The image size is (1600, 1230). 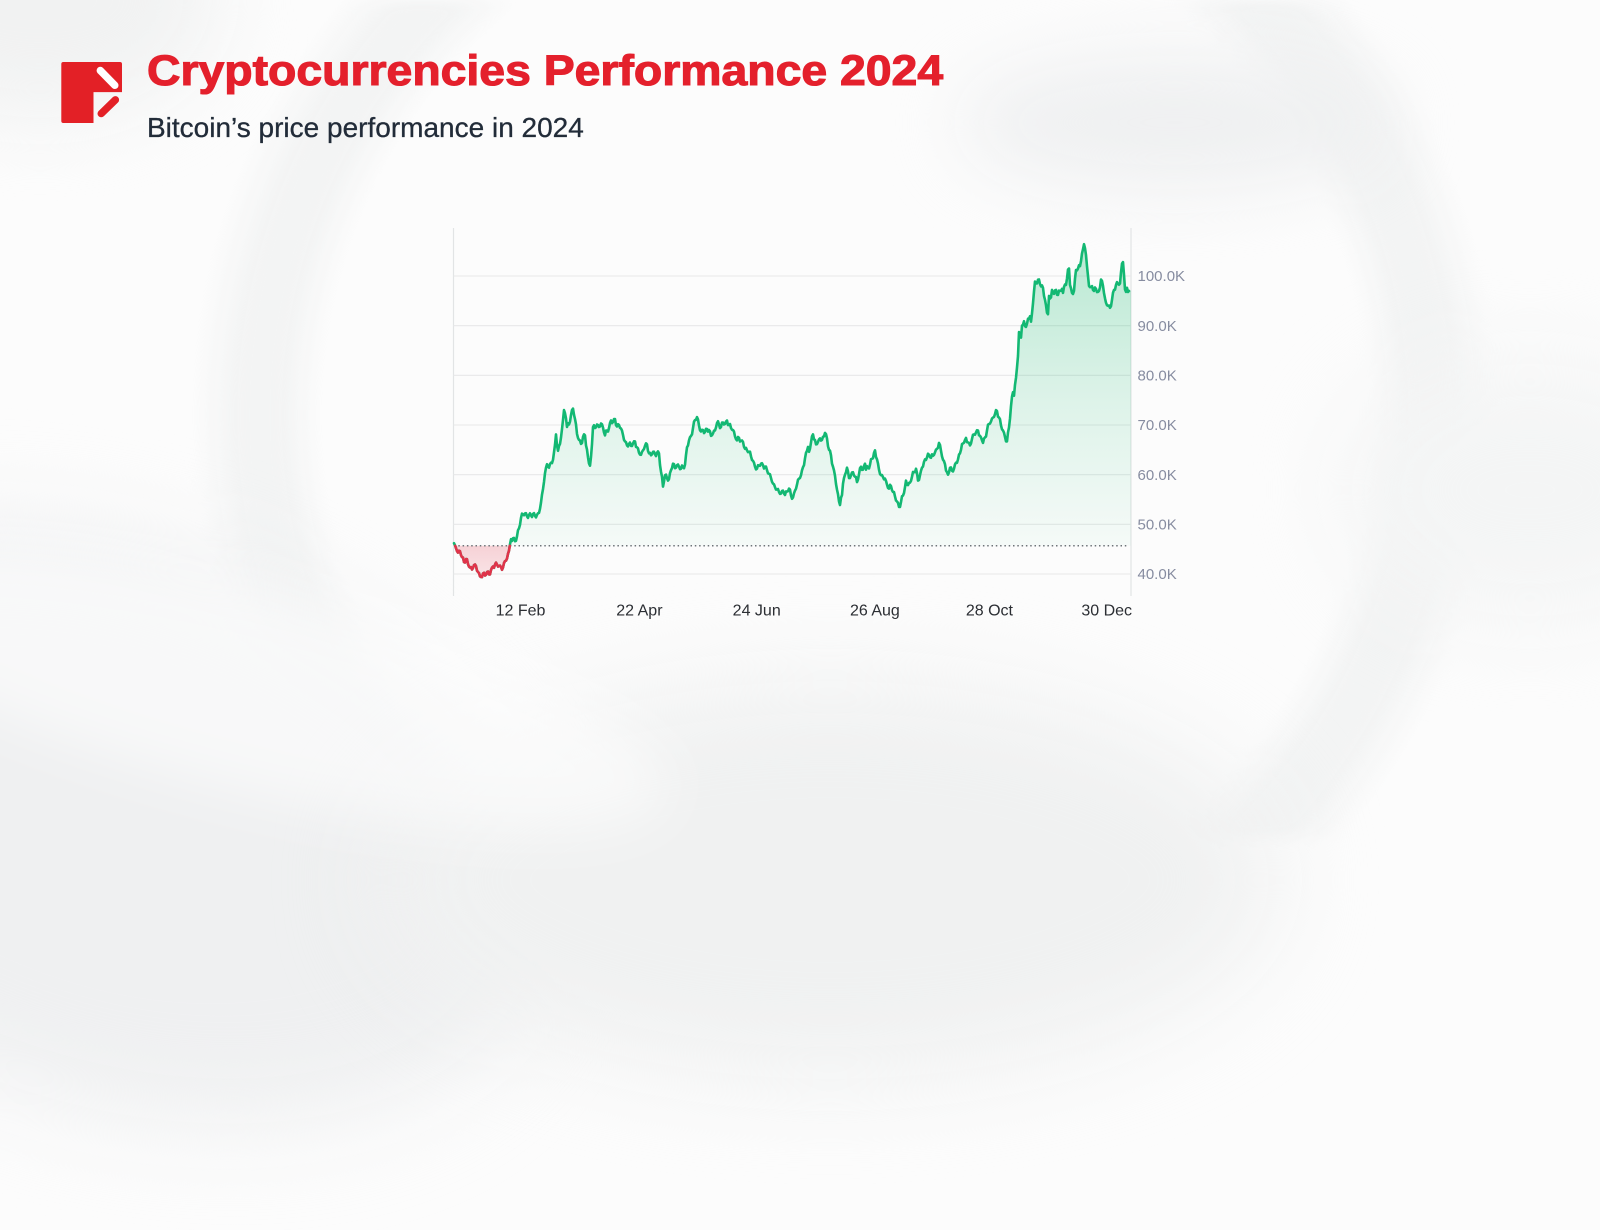 I want to click on svg-text: 100.0K, so click(x=1162, y=276).